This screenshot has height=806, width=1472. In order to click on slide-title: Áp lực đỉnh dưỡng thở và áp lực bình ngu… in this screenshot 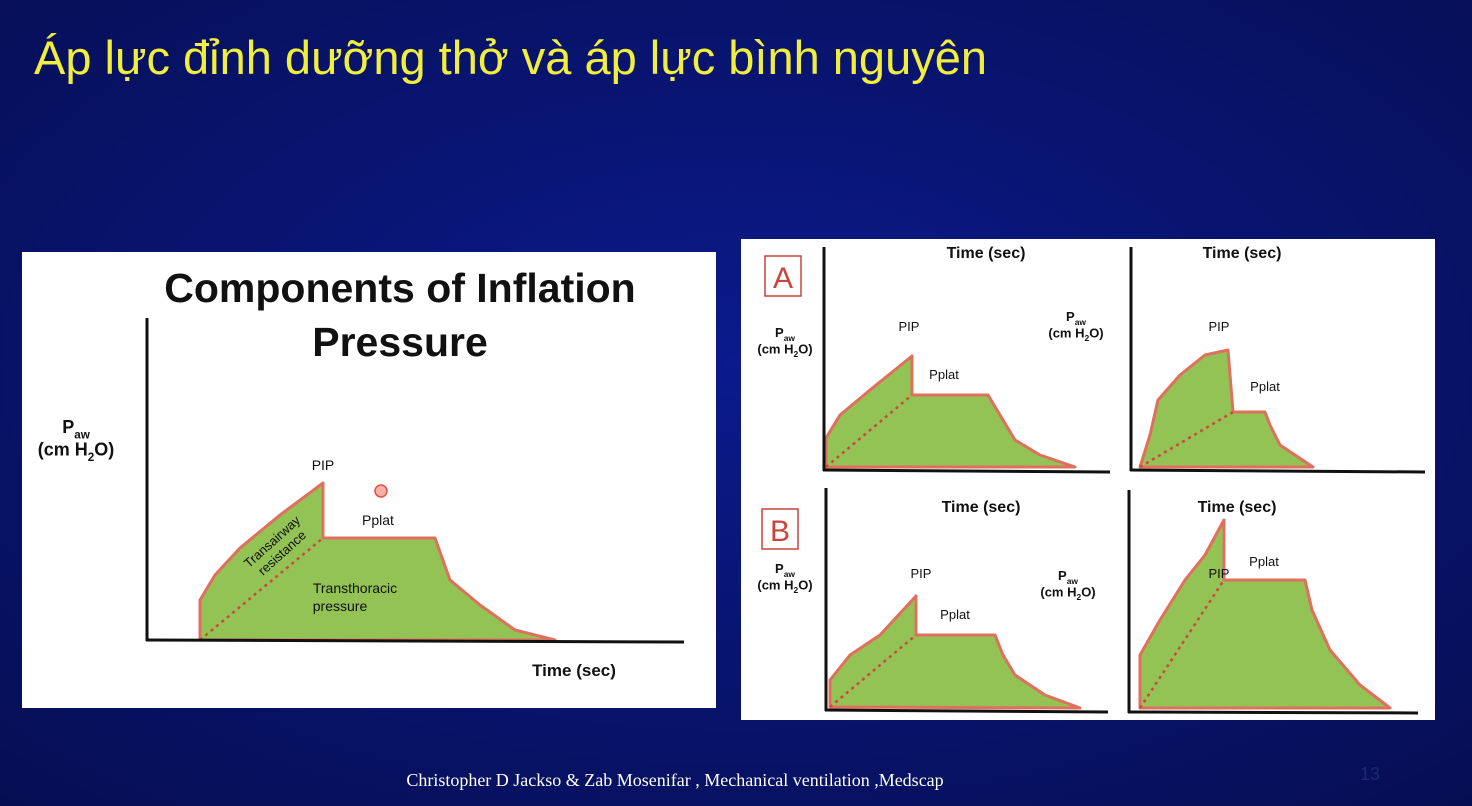, I will do `click(510, 57)`.